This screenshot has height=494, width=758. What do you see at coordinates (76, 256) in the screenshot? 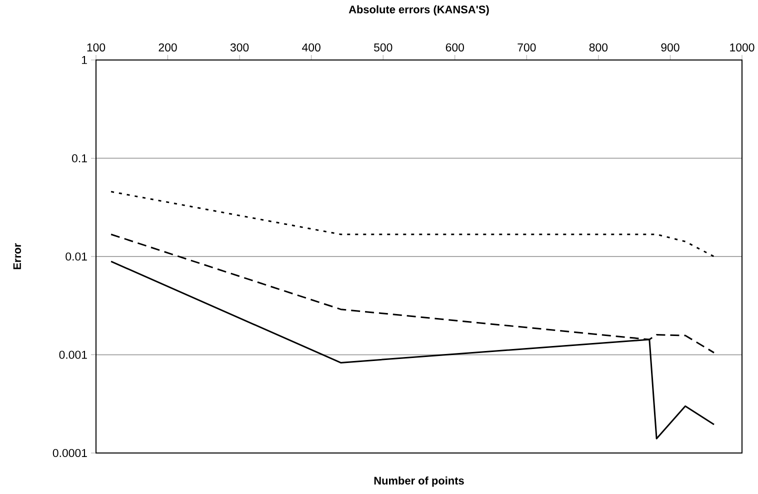
I see `y-tick-label: 0.01` at bounding box center [76, 256].